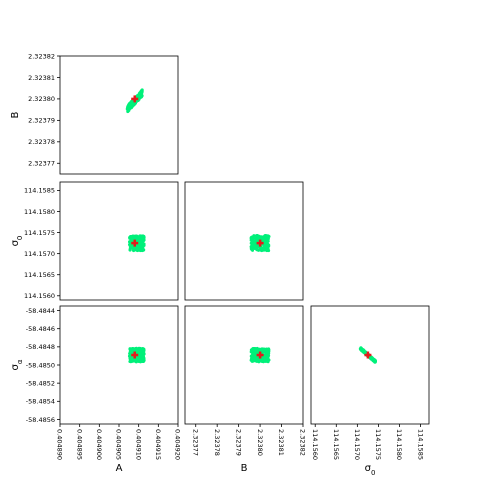  I want to click on x-tick-label: 2.32382, so click(303, 442).